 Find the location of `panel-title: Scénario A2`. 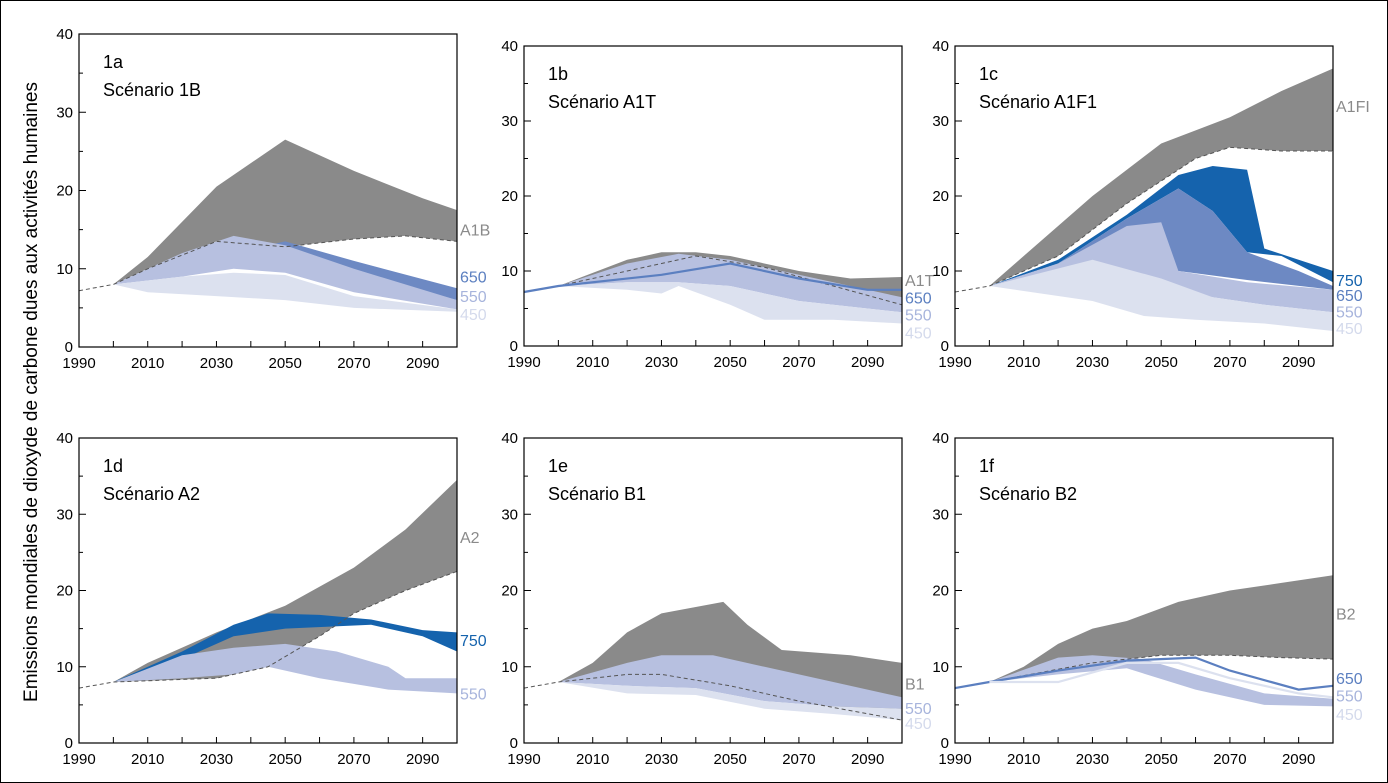

panel-title: Scénario A2 is located at coordinates (151, 494).